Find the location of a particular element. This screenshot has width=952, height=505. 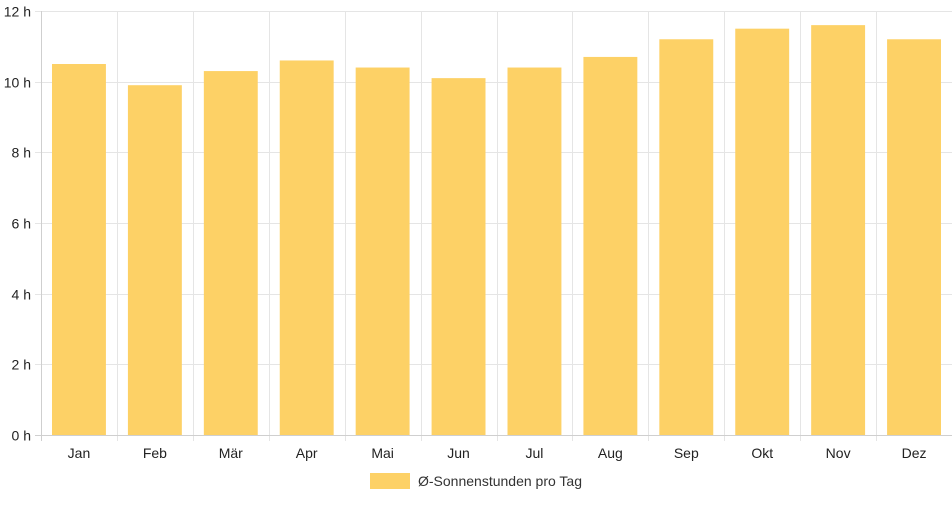

y-tick-label: 0 h is located at coordinates (21, 436).